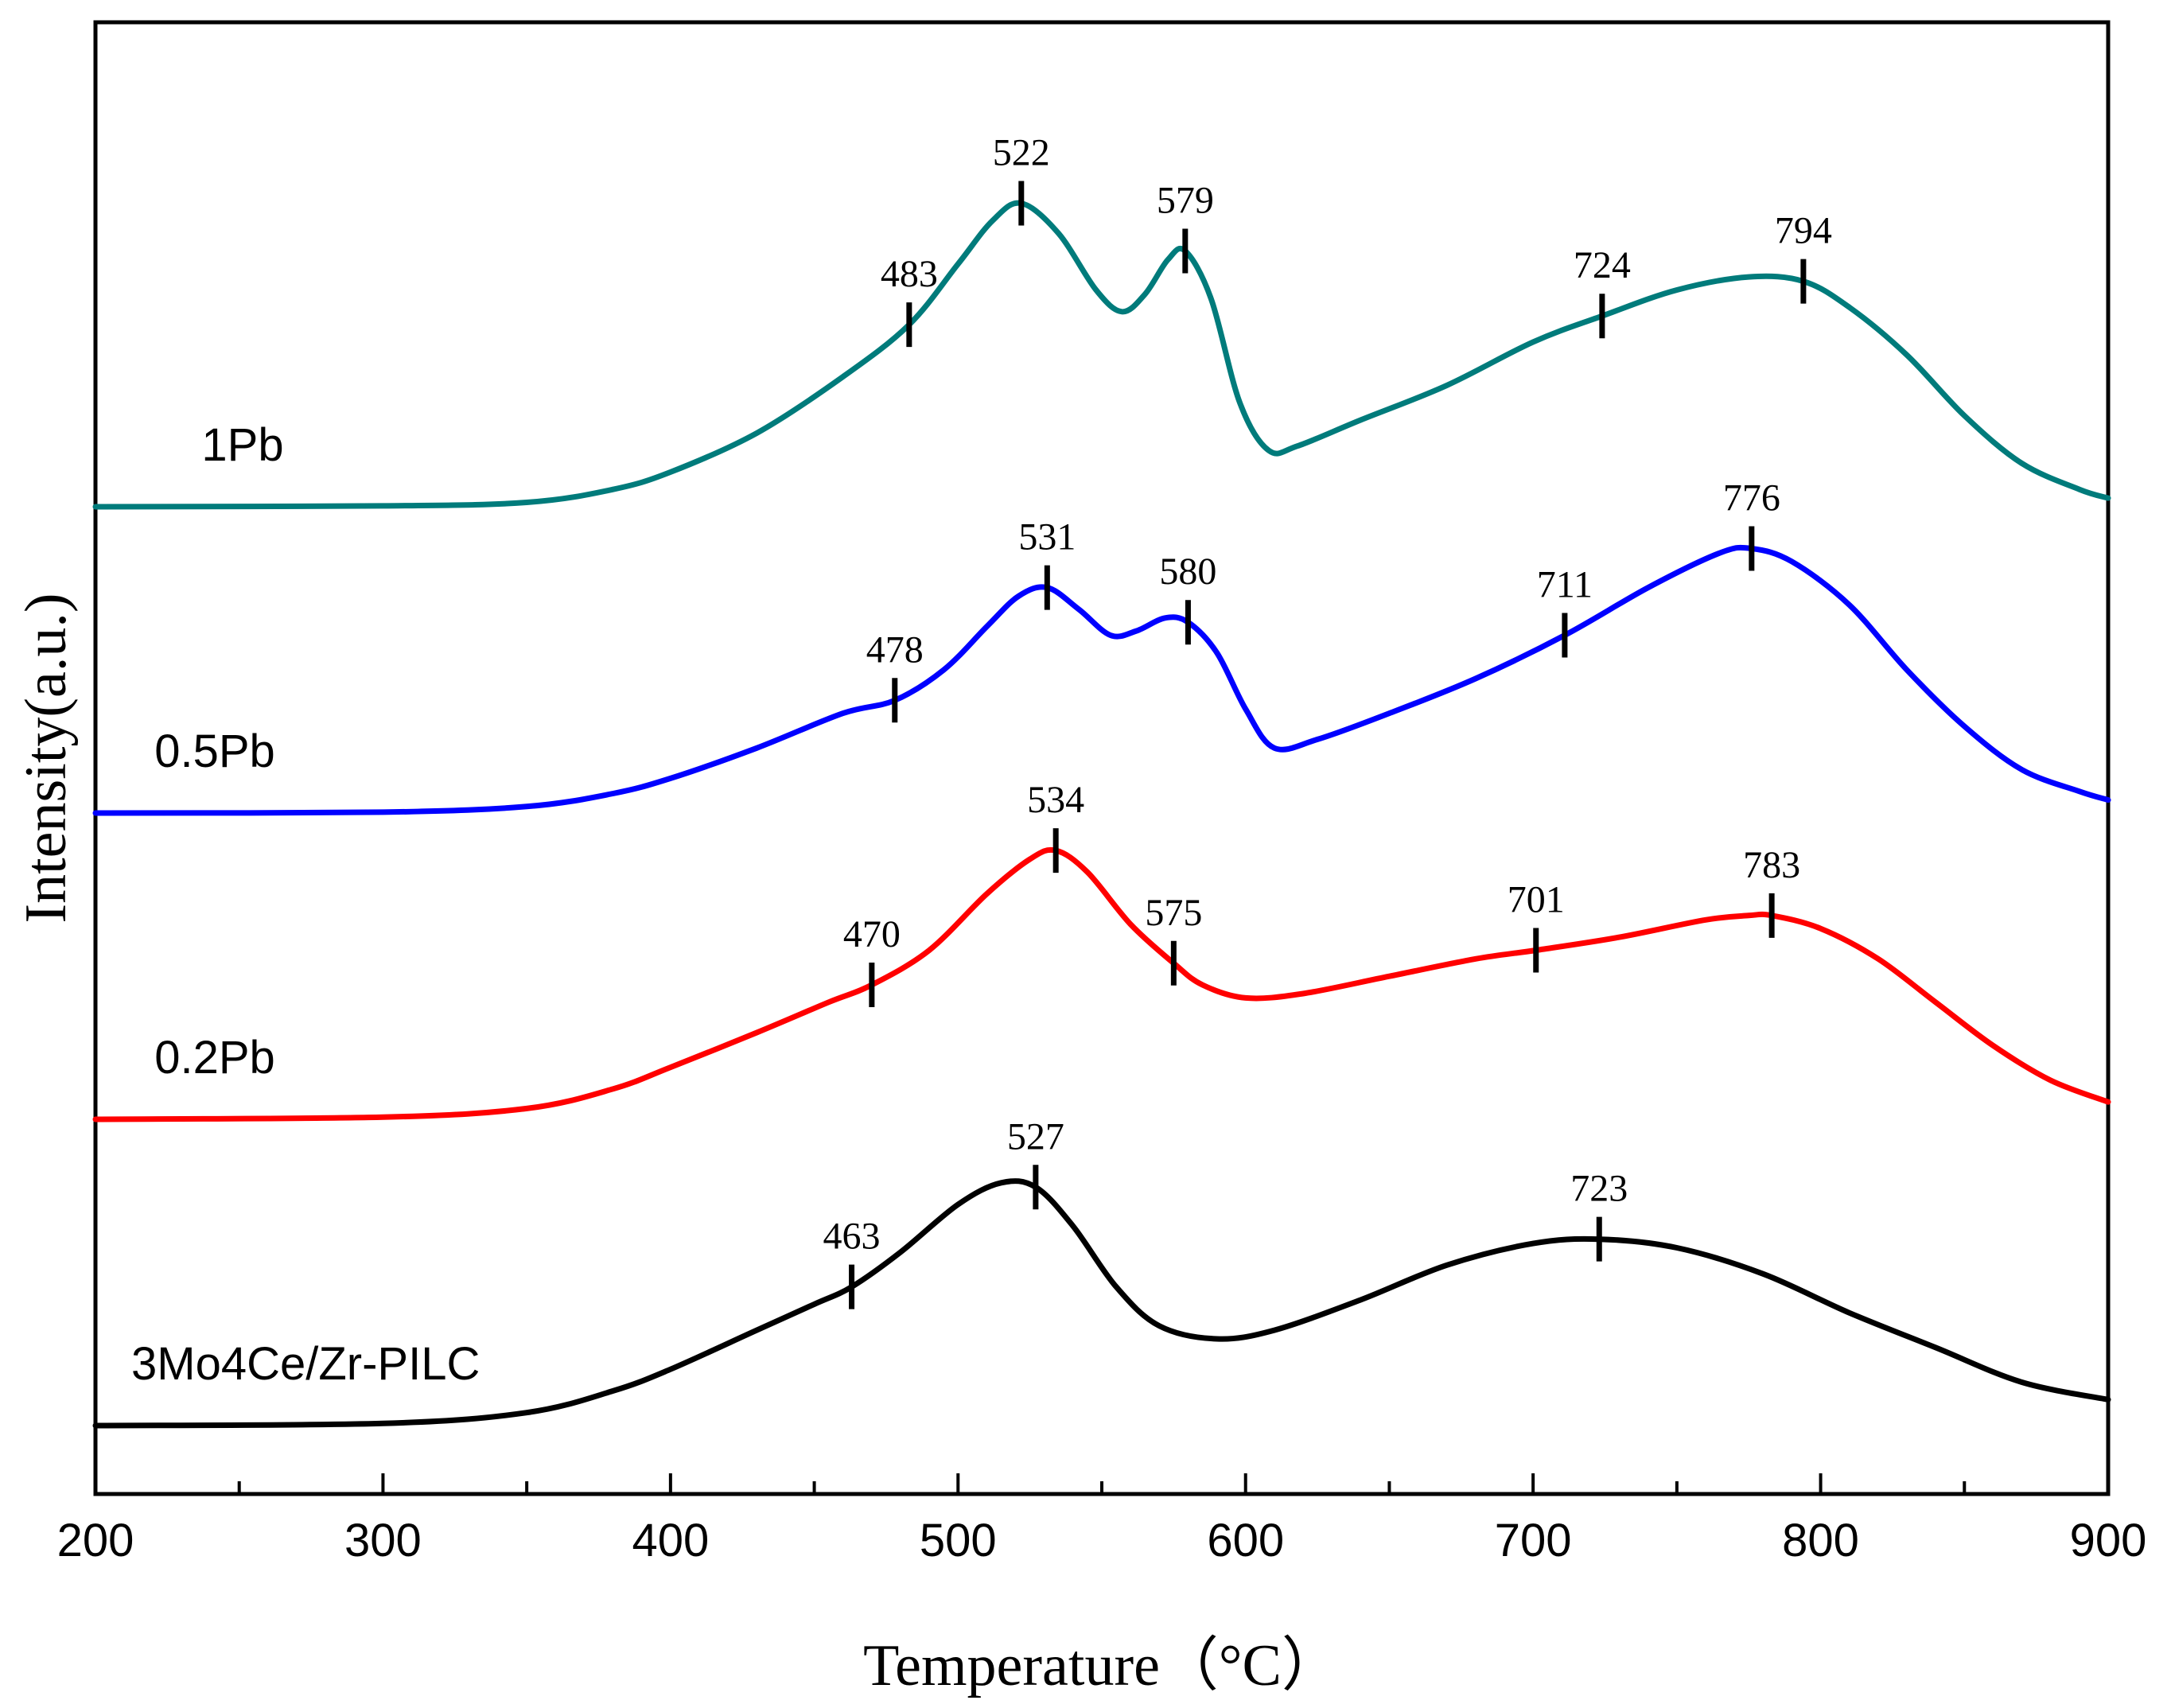 This screenshot has height=1708, width=2171. Describe the element at coordinates (958, 1540) in the screenshot. I see `x-tick-label: 500` at that location.